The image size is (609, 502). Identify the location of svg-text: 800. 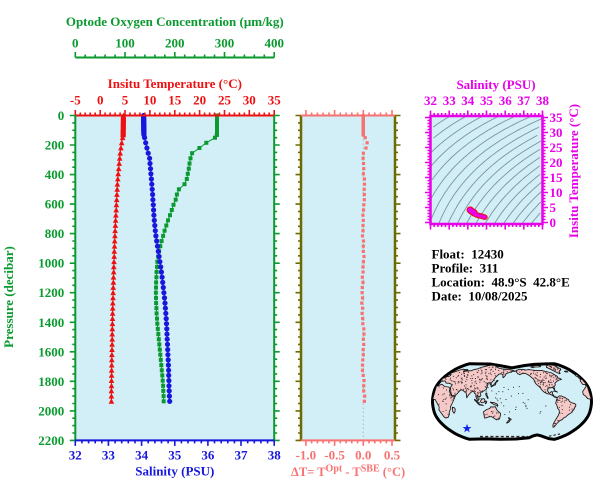
(55, 233).